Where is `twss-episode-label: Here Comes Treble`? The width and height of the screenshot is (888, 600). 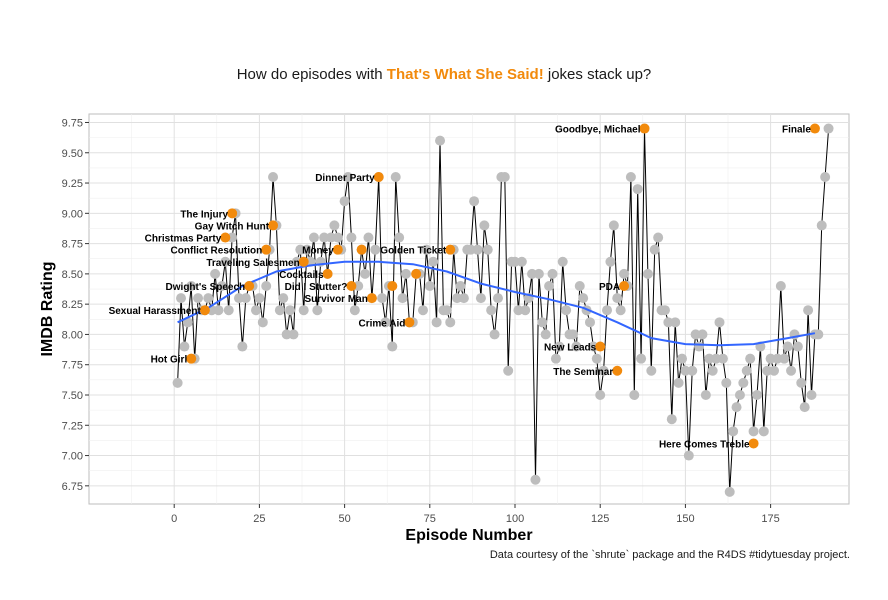
twss-episode-label: Here Comes Treble is located at coordinates (704, 444).